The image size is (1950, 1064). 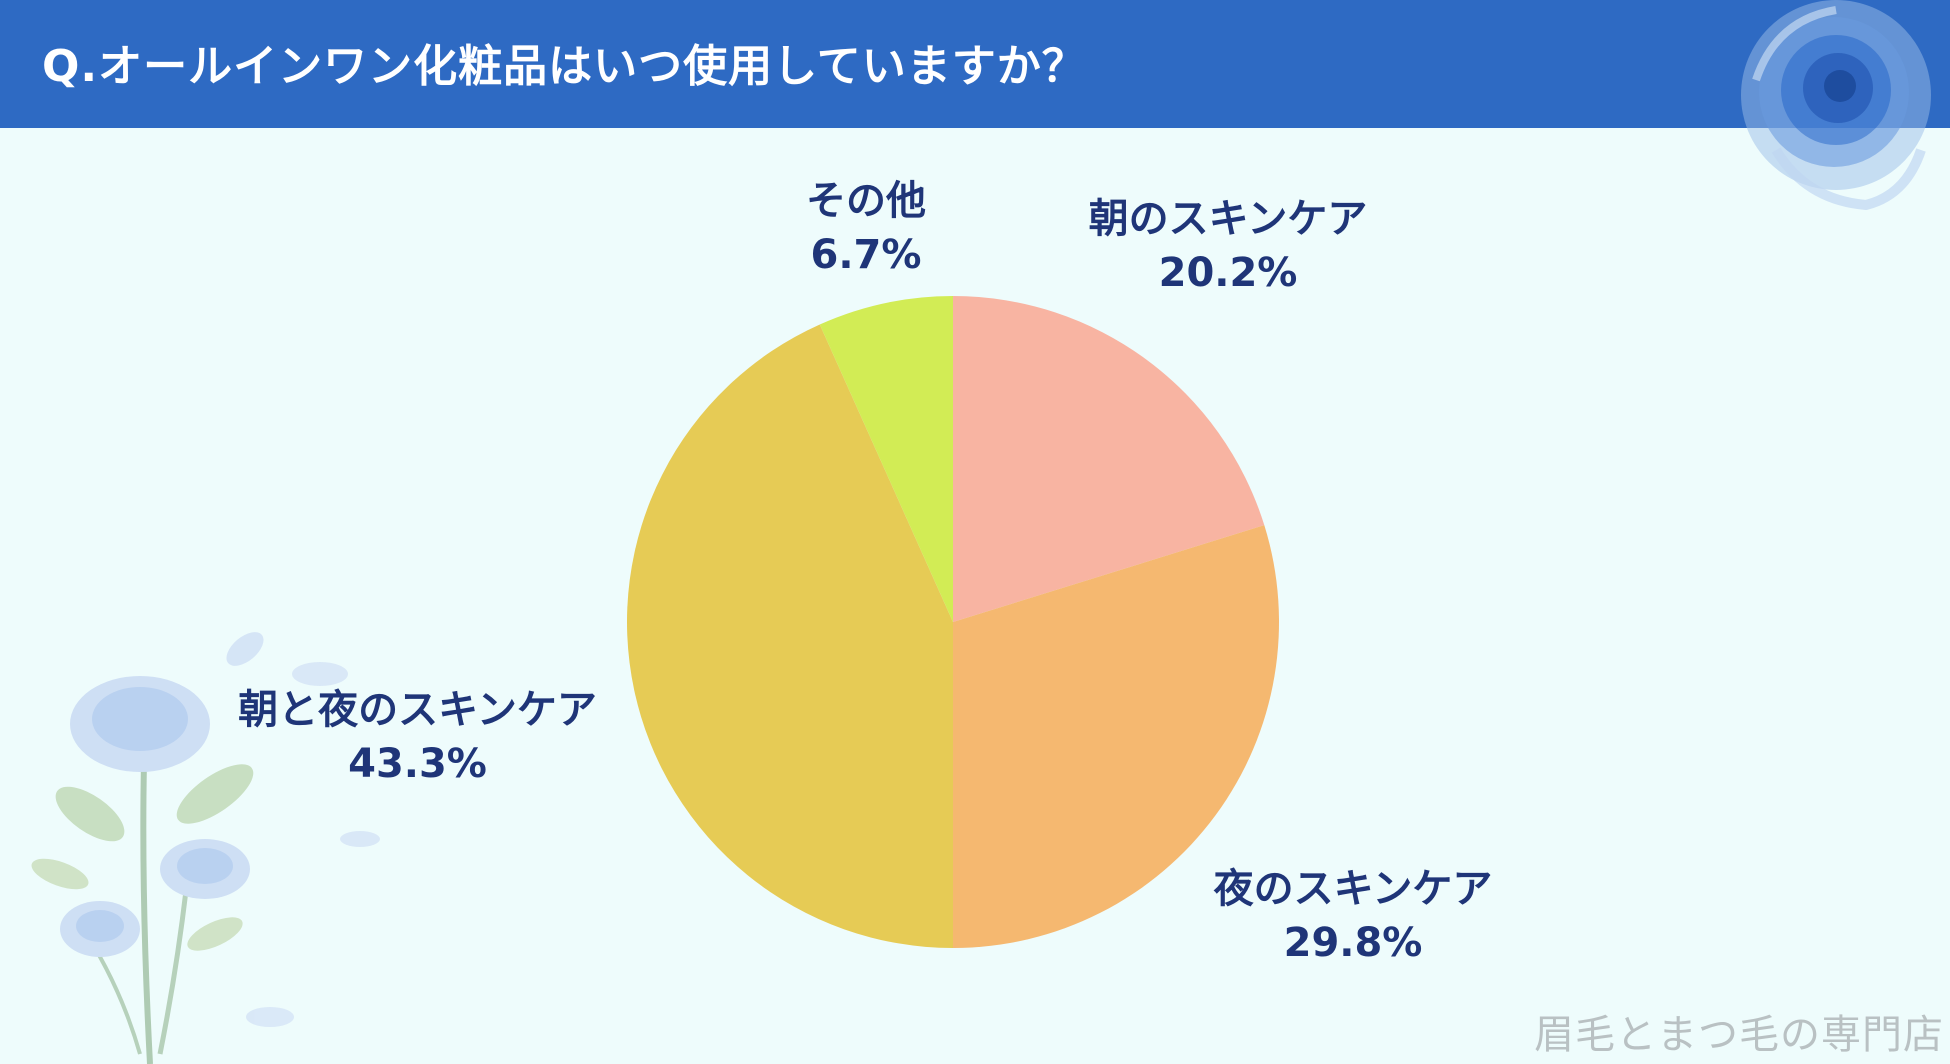 I want to click on header-bar: Q.オールインワン化粧品はいつ使用していますか？, so click(x=975, y=64).